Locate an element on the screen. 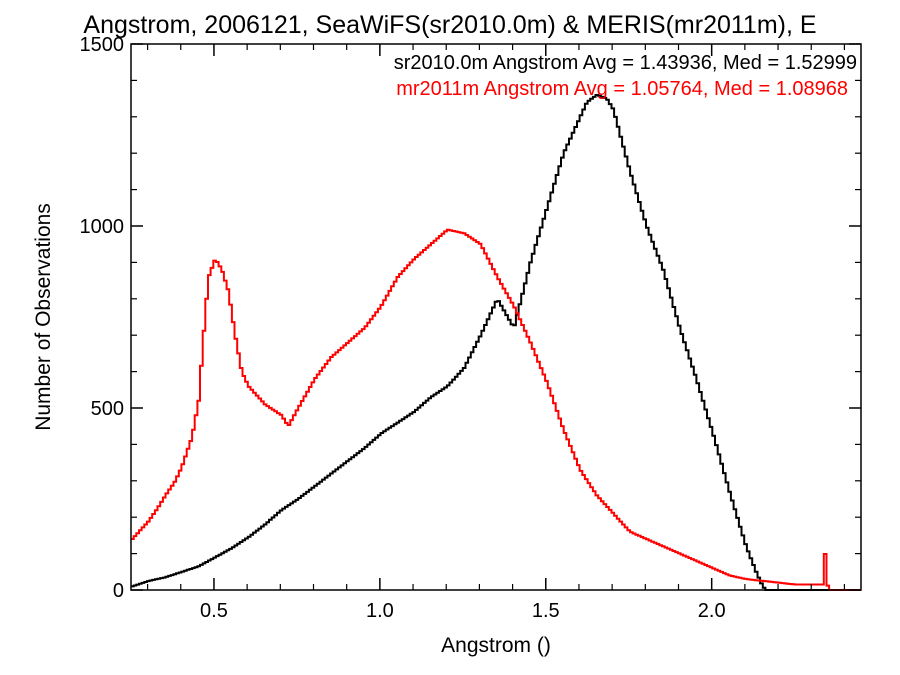 The image size is (900, 675). x-tick-label: 2.0 is located at coordinates (712, 611).